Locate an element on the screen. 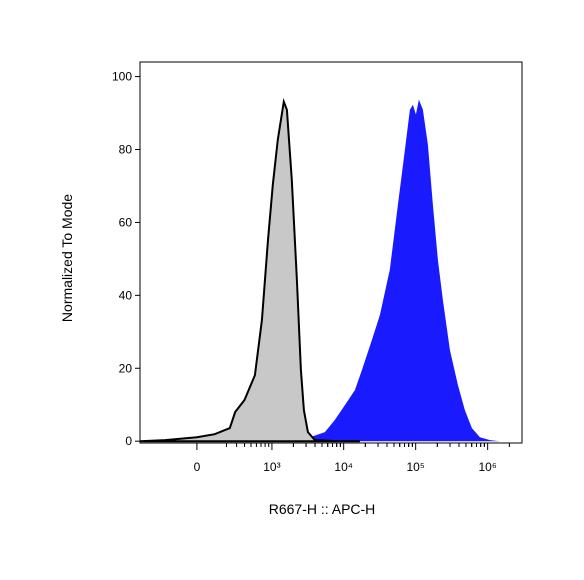 The height and width of the screenshot is (580, 584). x-tick-label: 10⁶ is located at coordinates (488, 467).